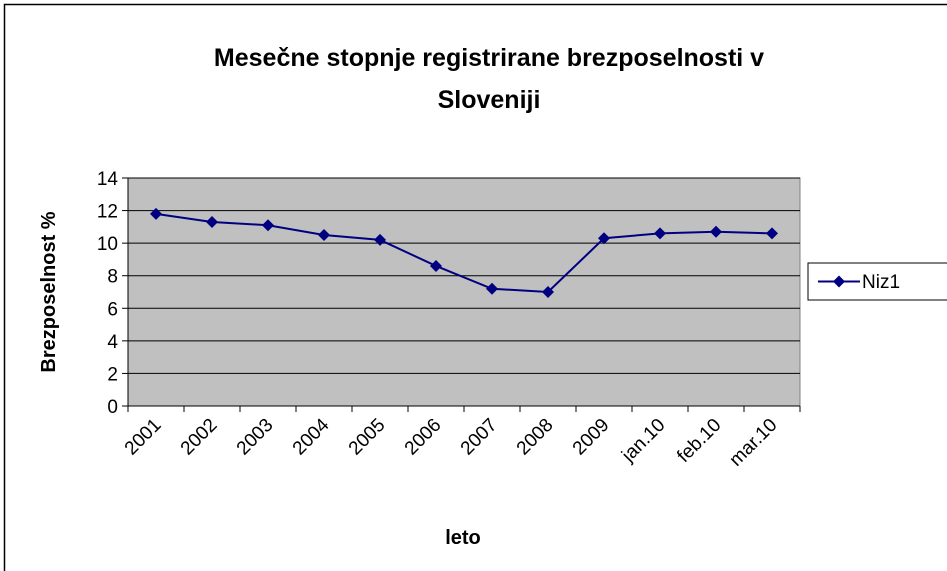 The image size is (947, 571). Describe the element at coordinates (839, 281) in the screenshot. I see `legend-marker` at that location.